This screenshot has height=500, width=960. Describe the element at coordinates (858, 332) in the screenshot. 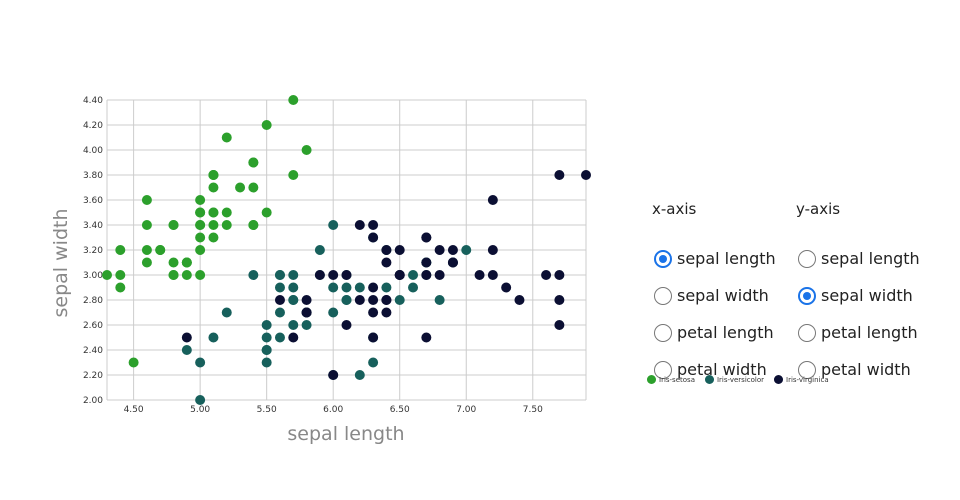

I see `y-axis-option-petal-length: petal length` at that location.